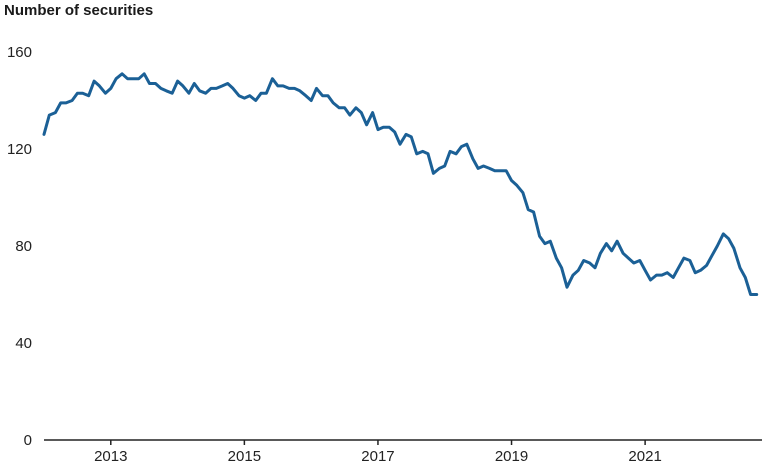 Image resolution: width=767 pixels, height=465 pixels. What do you see at coordinates (511, 456) in the screenshot?
I see `x-tick-label: 2019` at bounding box center [511, 456].